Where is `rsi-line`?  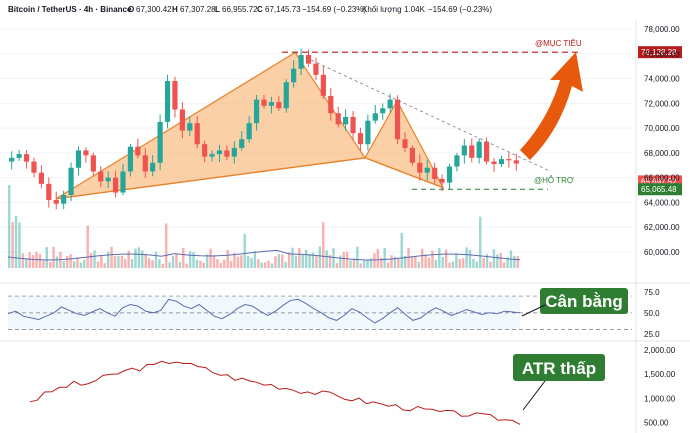
rsi-line is located at coordinates (264, 311).